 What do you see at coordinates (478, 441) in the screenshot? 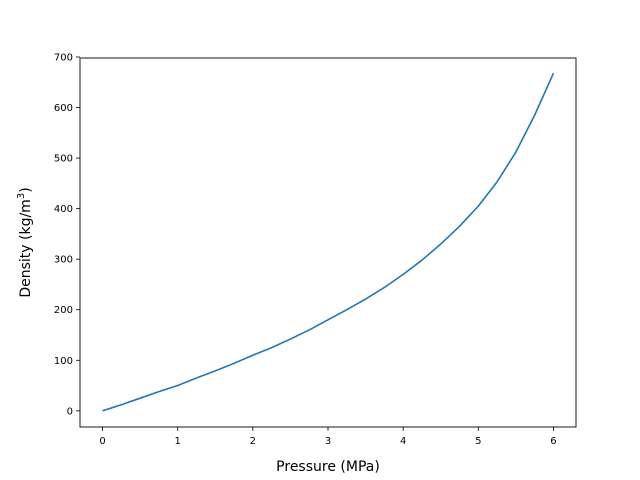
I see `x-tick-label: 5` at bounding box center [478, 441].